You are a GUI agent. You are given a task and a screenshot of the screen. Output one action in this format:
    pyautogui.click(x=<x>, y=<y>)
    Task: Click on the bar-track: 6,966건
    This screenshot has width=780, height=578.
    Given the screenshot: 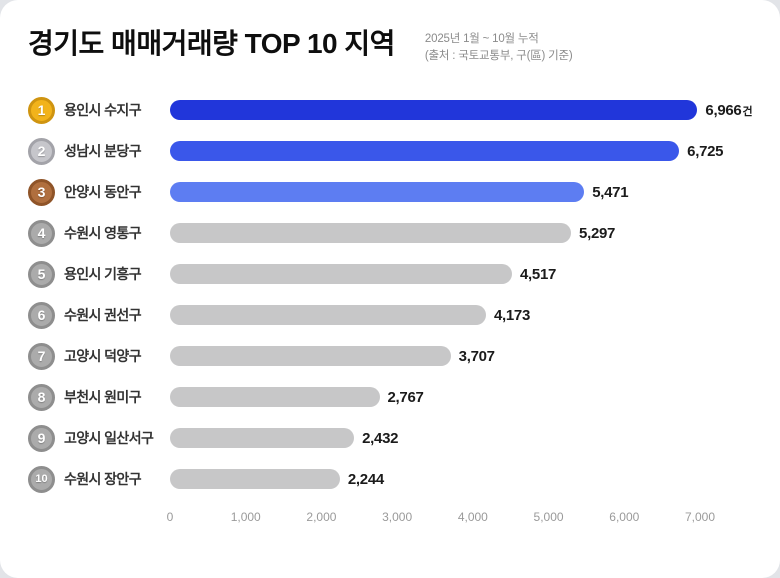 What is the action you would take?
    pyautogui.click(x=461, y=110)
    